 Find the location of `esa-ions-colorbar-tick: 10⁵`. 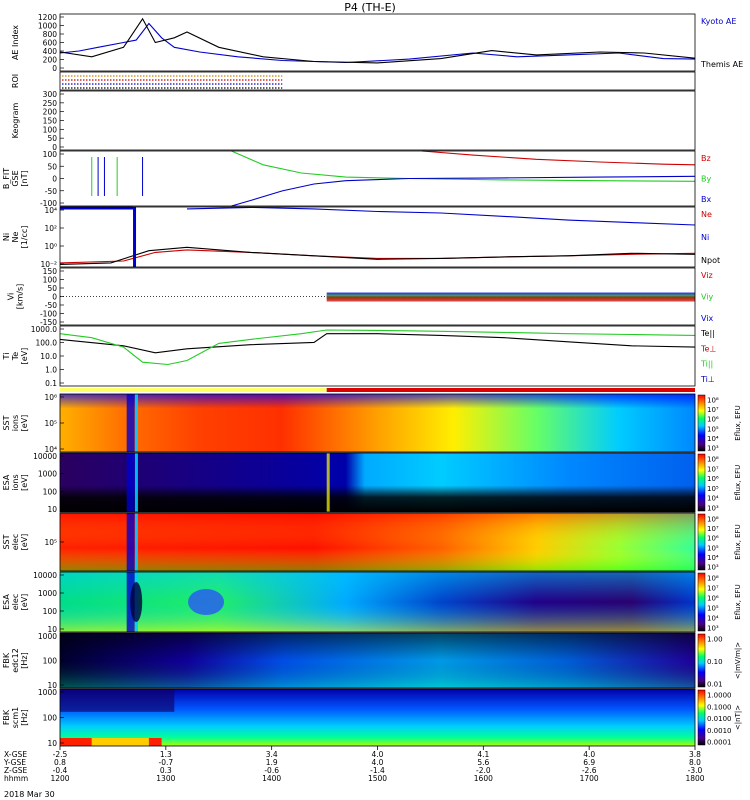

esa-ions-colorbar-tick: 10⁵ is located at coordinates (713, 489).